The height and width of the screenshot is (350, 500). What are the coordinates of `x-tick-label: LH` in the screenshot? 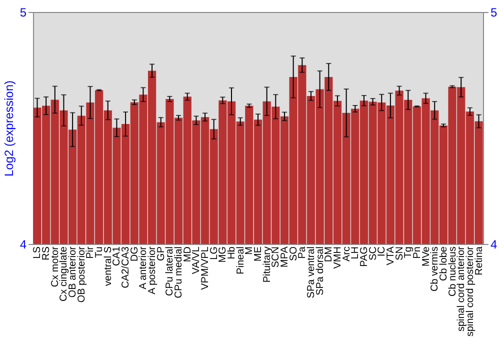 It's located at (356, 253).